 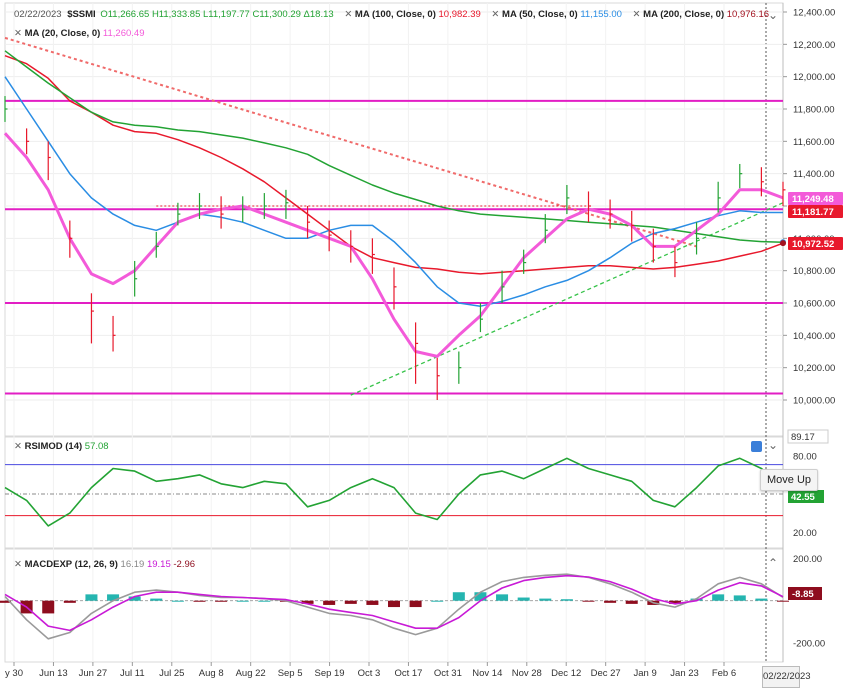 What do you see at coordinates (814, 110) in the screenshot?
I see `price-tick-label: 11,800.00` at bounding box center [814, 110].